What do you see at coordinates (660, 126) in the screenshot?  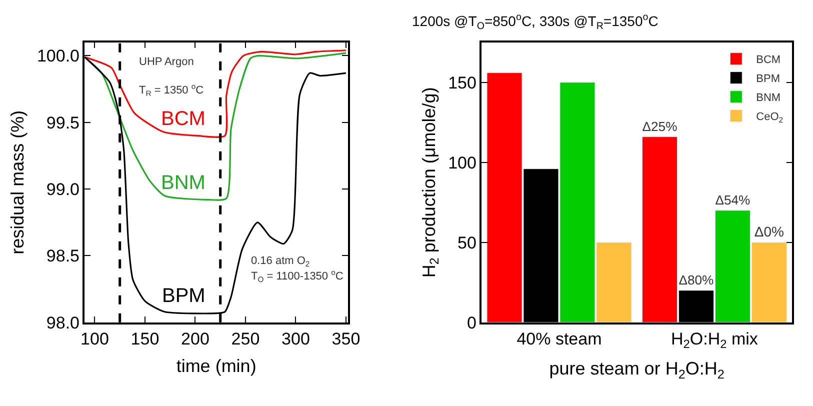 I see `data-label: Δ25%` at bounding box center [660, 126].